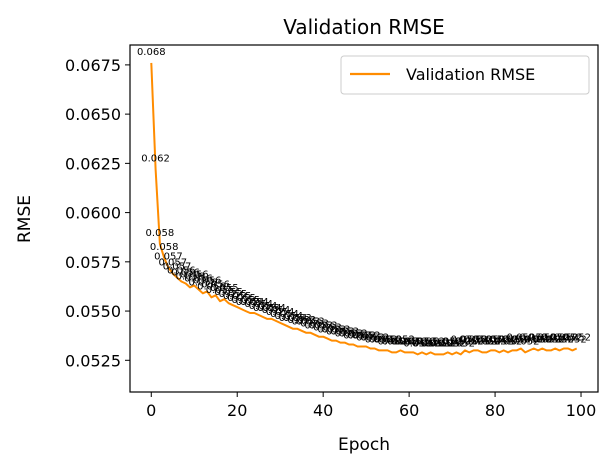 The width and height of the screenshot is (614, 472). I want to click on y-tick-label: 0.0625, so click(93, 163).